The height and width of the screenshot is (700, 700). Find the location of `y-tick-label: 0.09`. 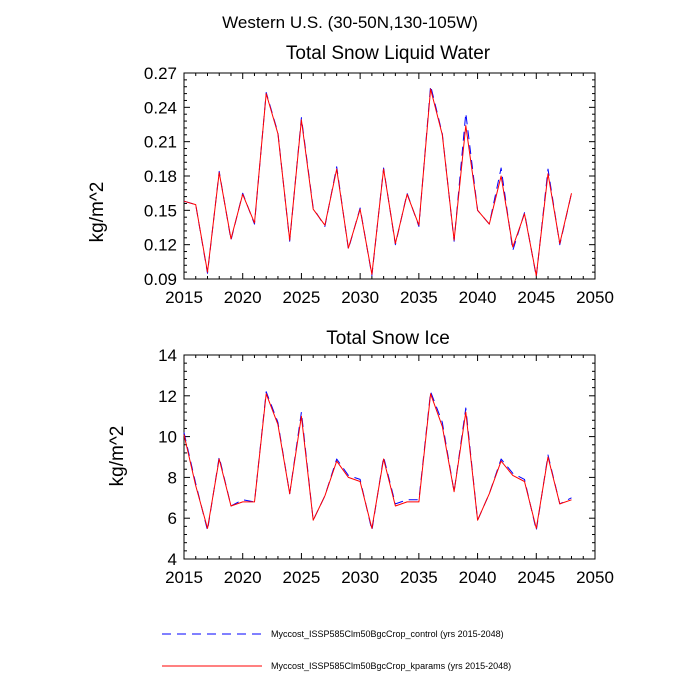

y-tick-label: 0.09 is located at coordinates (160, 279).